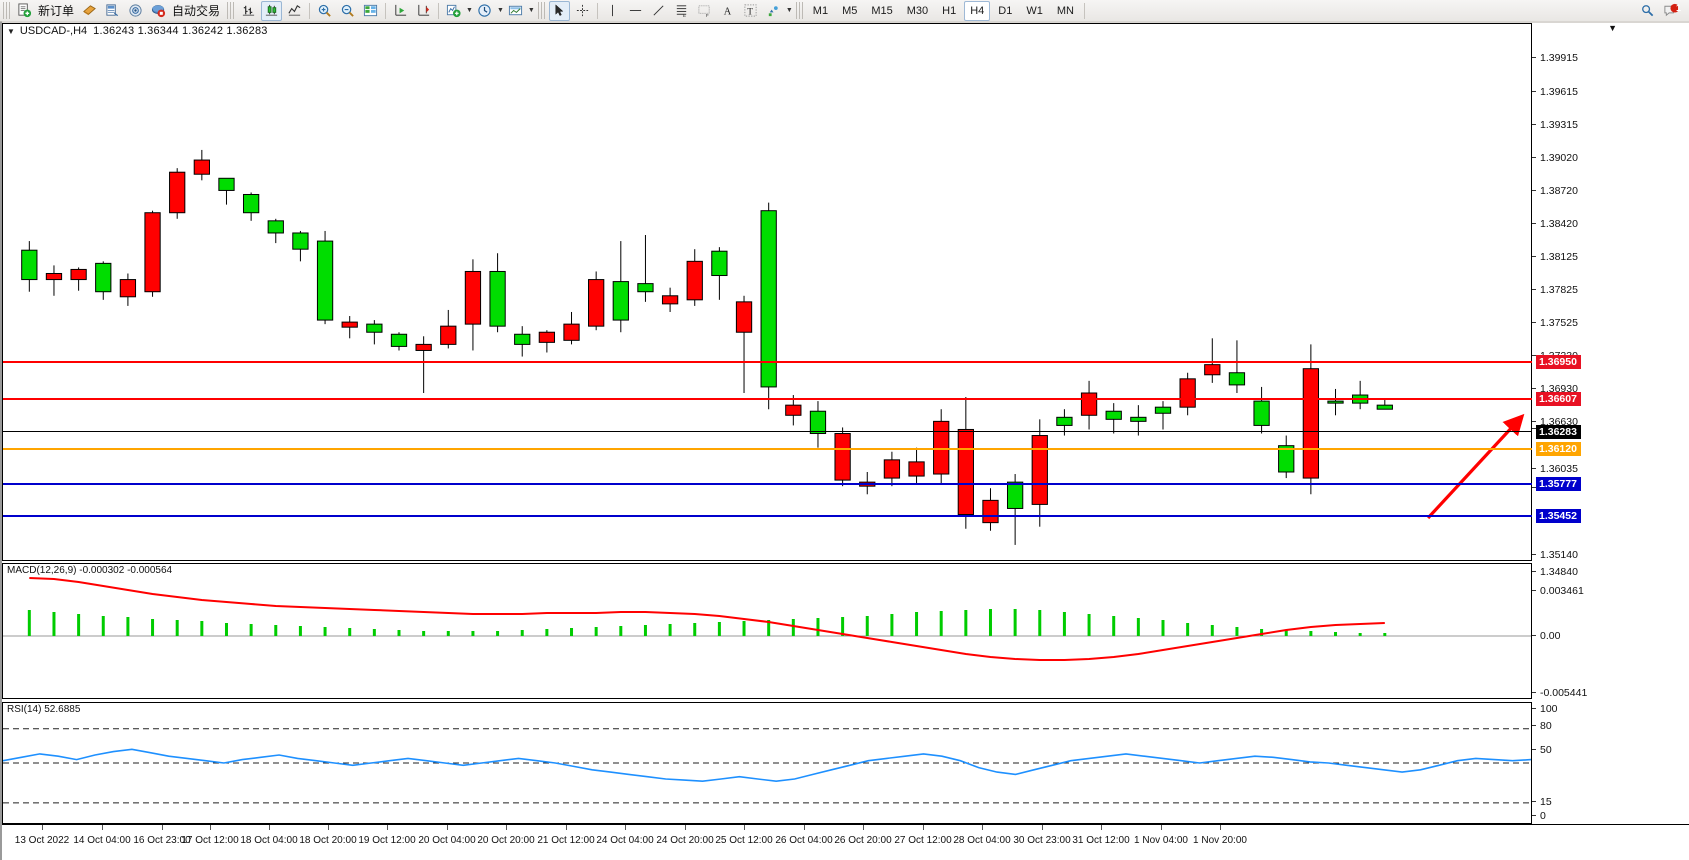 This screenshot has width=1689, height=860. Describe the element at coordinates (387, 840) in the screenshot. I see `time-axis-label-6: 19 Oct 12:00` at that location.